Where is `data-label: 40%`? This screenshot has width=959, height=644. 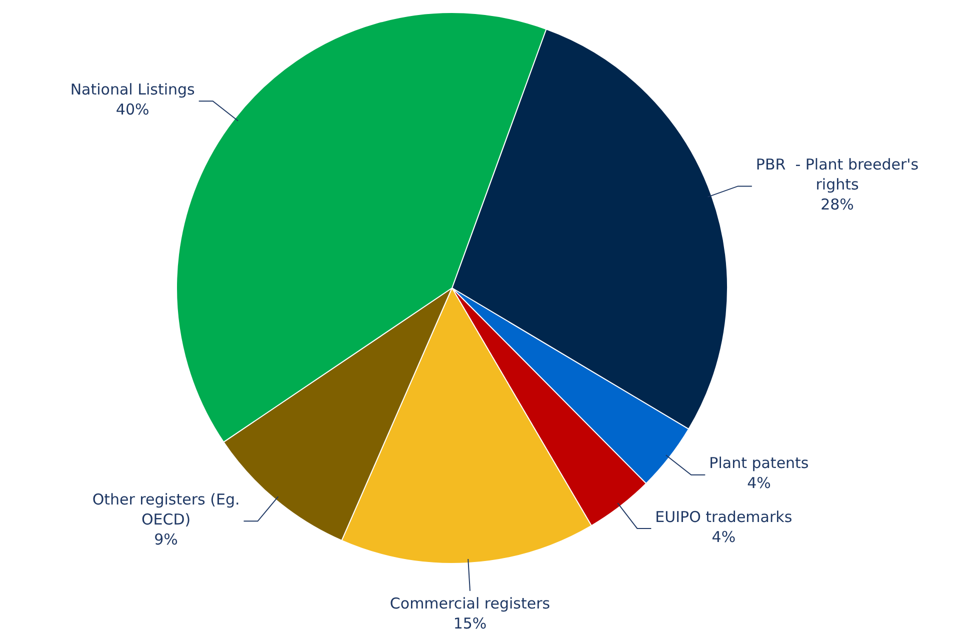
data-label: 40% is located at coordinates (133, 109).